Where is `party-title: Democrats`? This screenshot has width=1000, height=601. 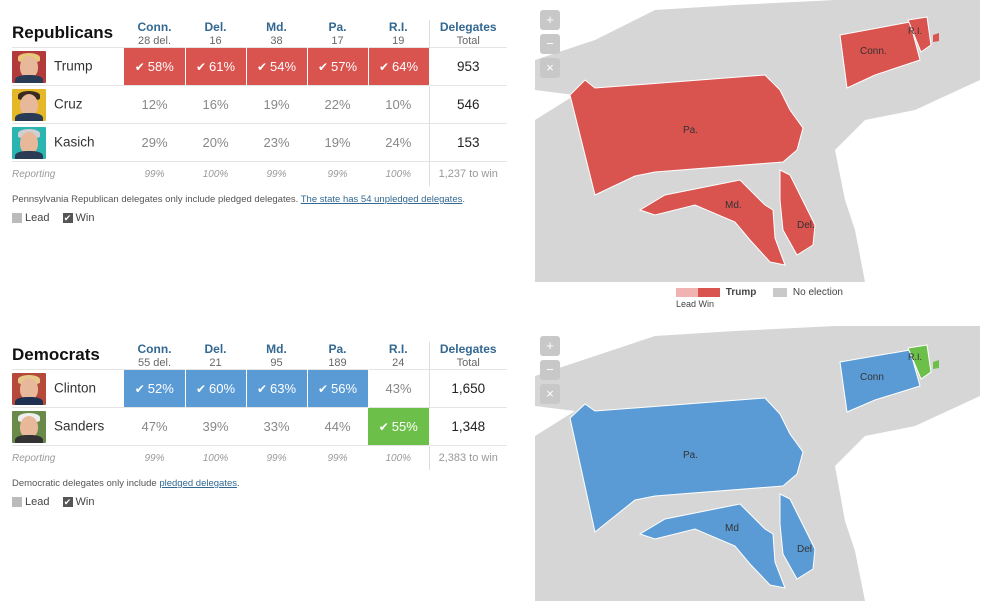
party-title: Democrats is located at coordinates (56, 354).